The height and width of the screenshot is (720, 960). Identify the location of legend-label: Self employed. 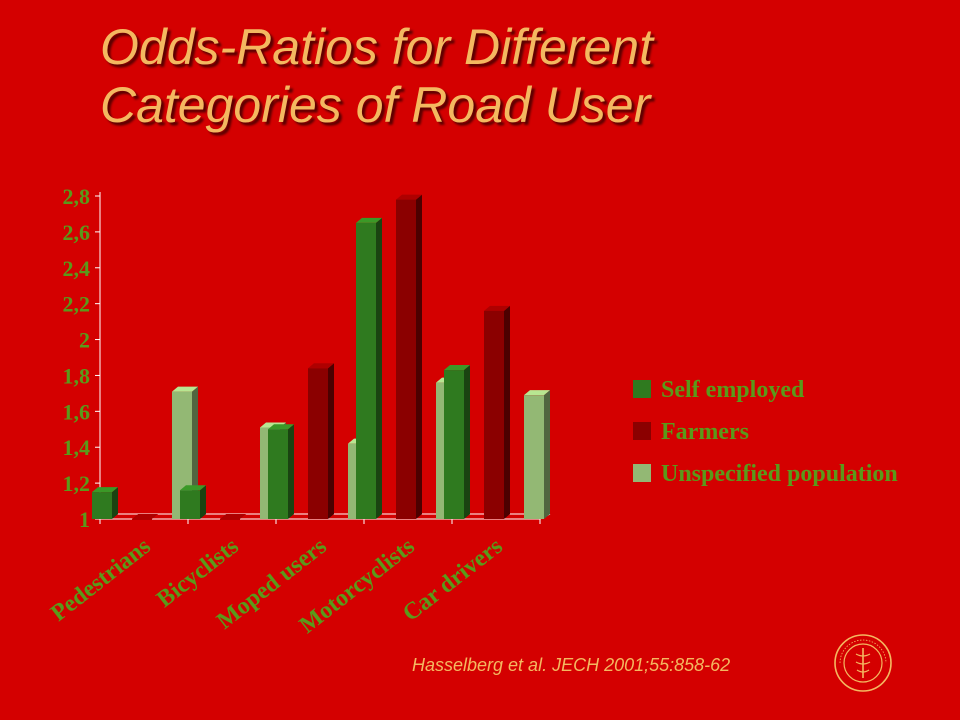
(733, 390).